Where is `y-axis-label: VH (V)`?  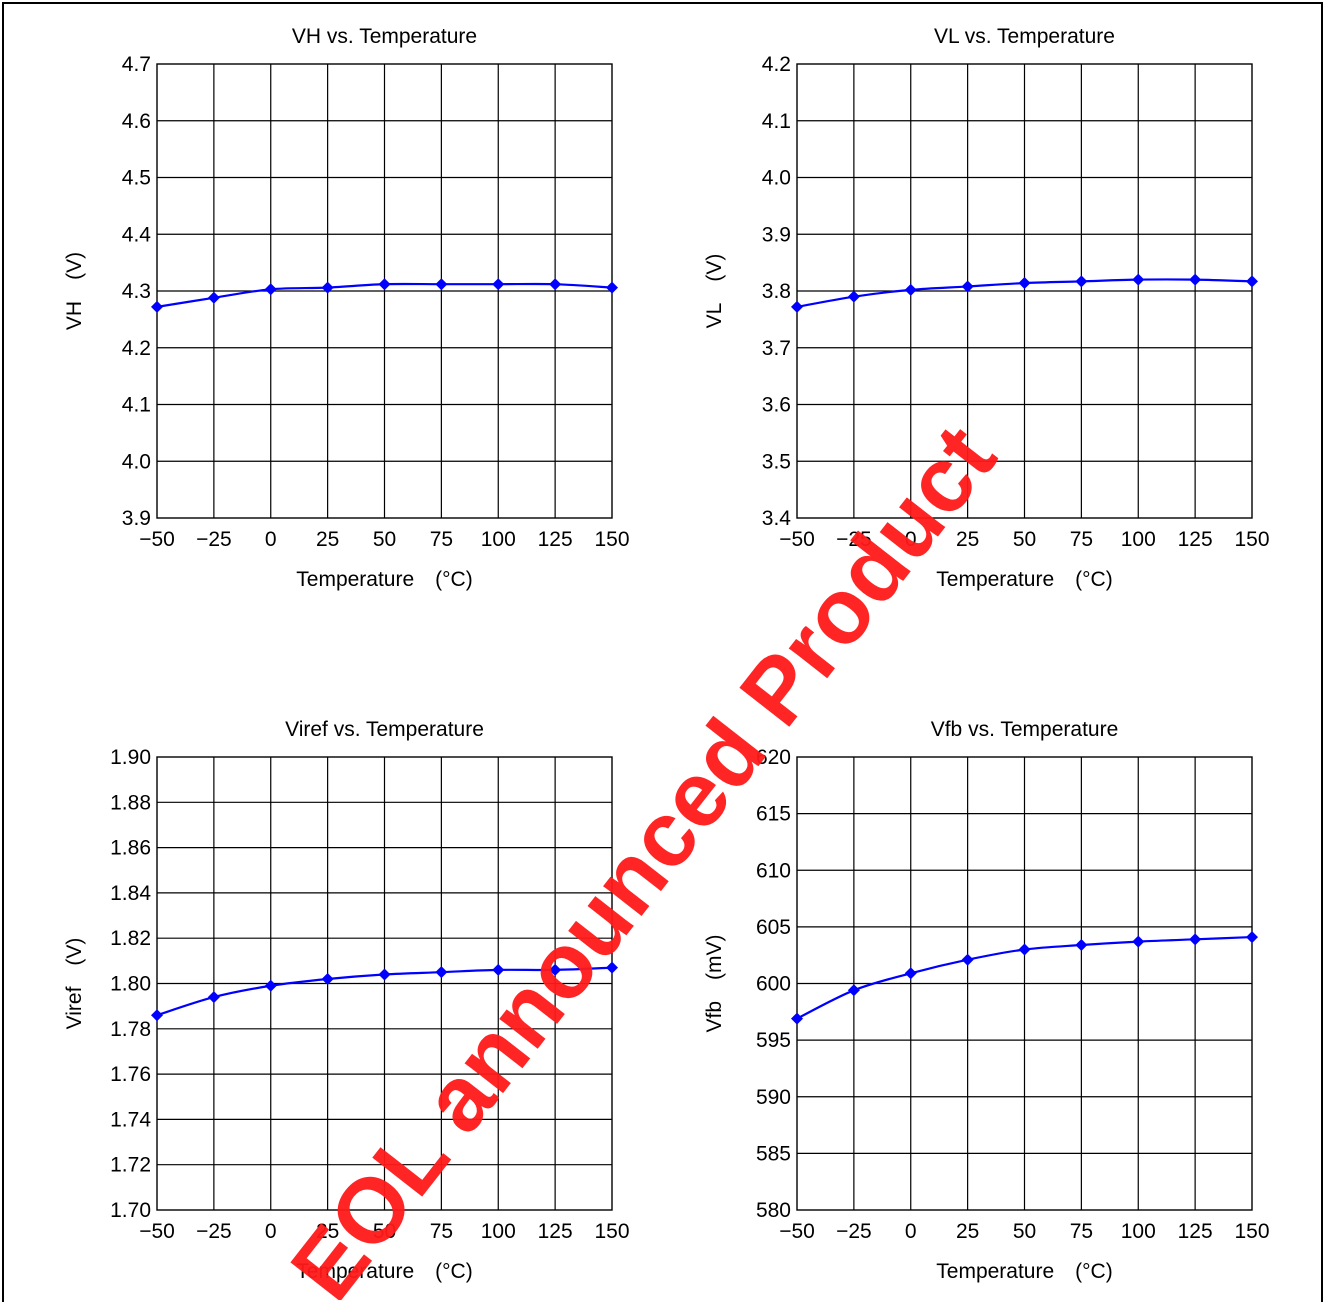
y-axis-label: VH (V) is located at coordinates (74, 291).